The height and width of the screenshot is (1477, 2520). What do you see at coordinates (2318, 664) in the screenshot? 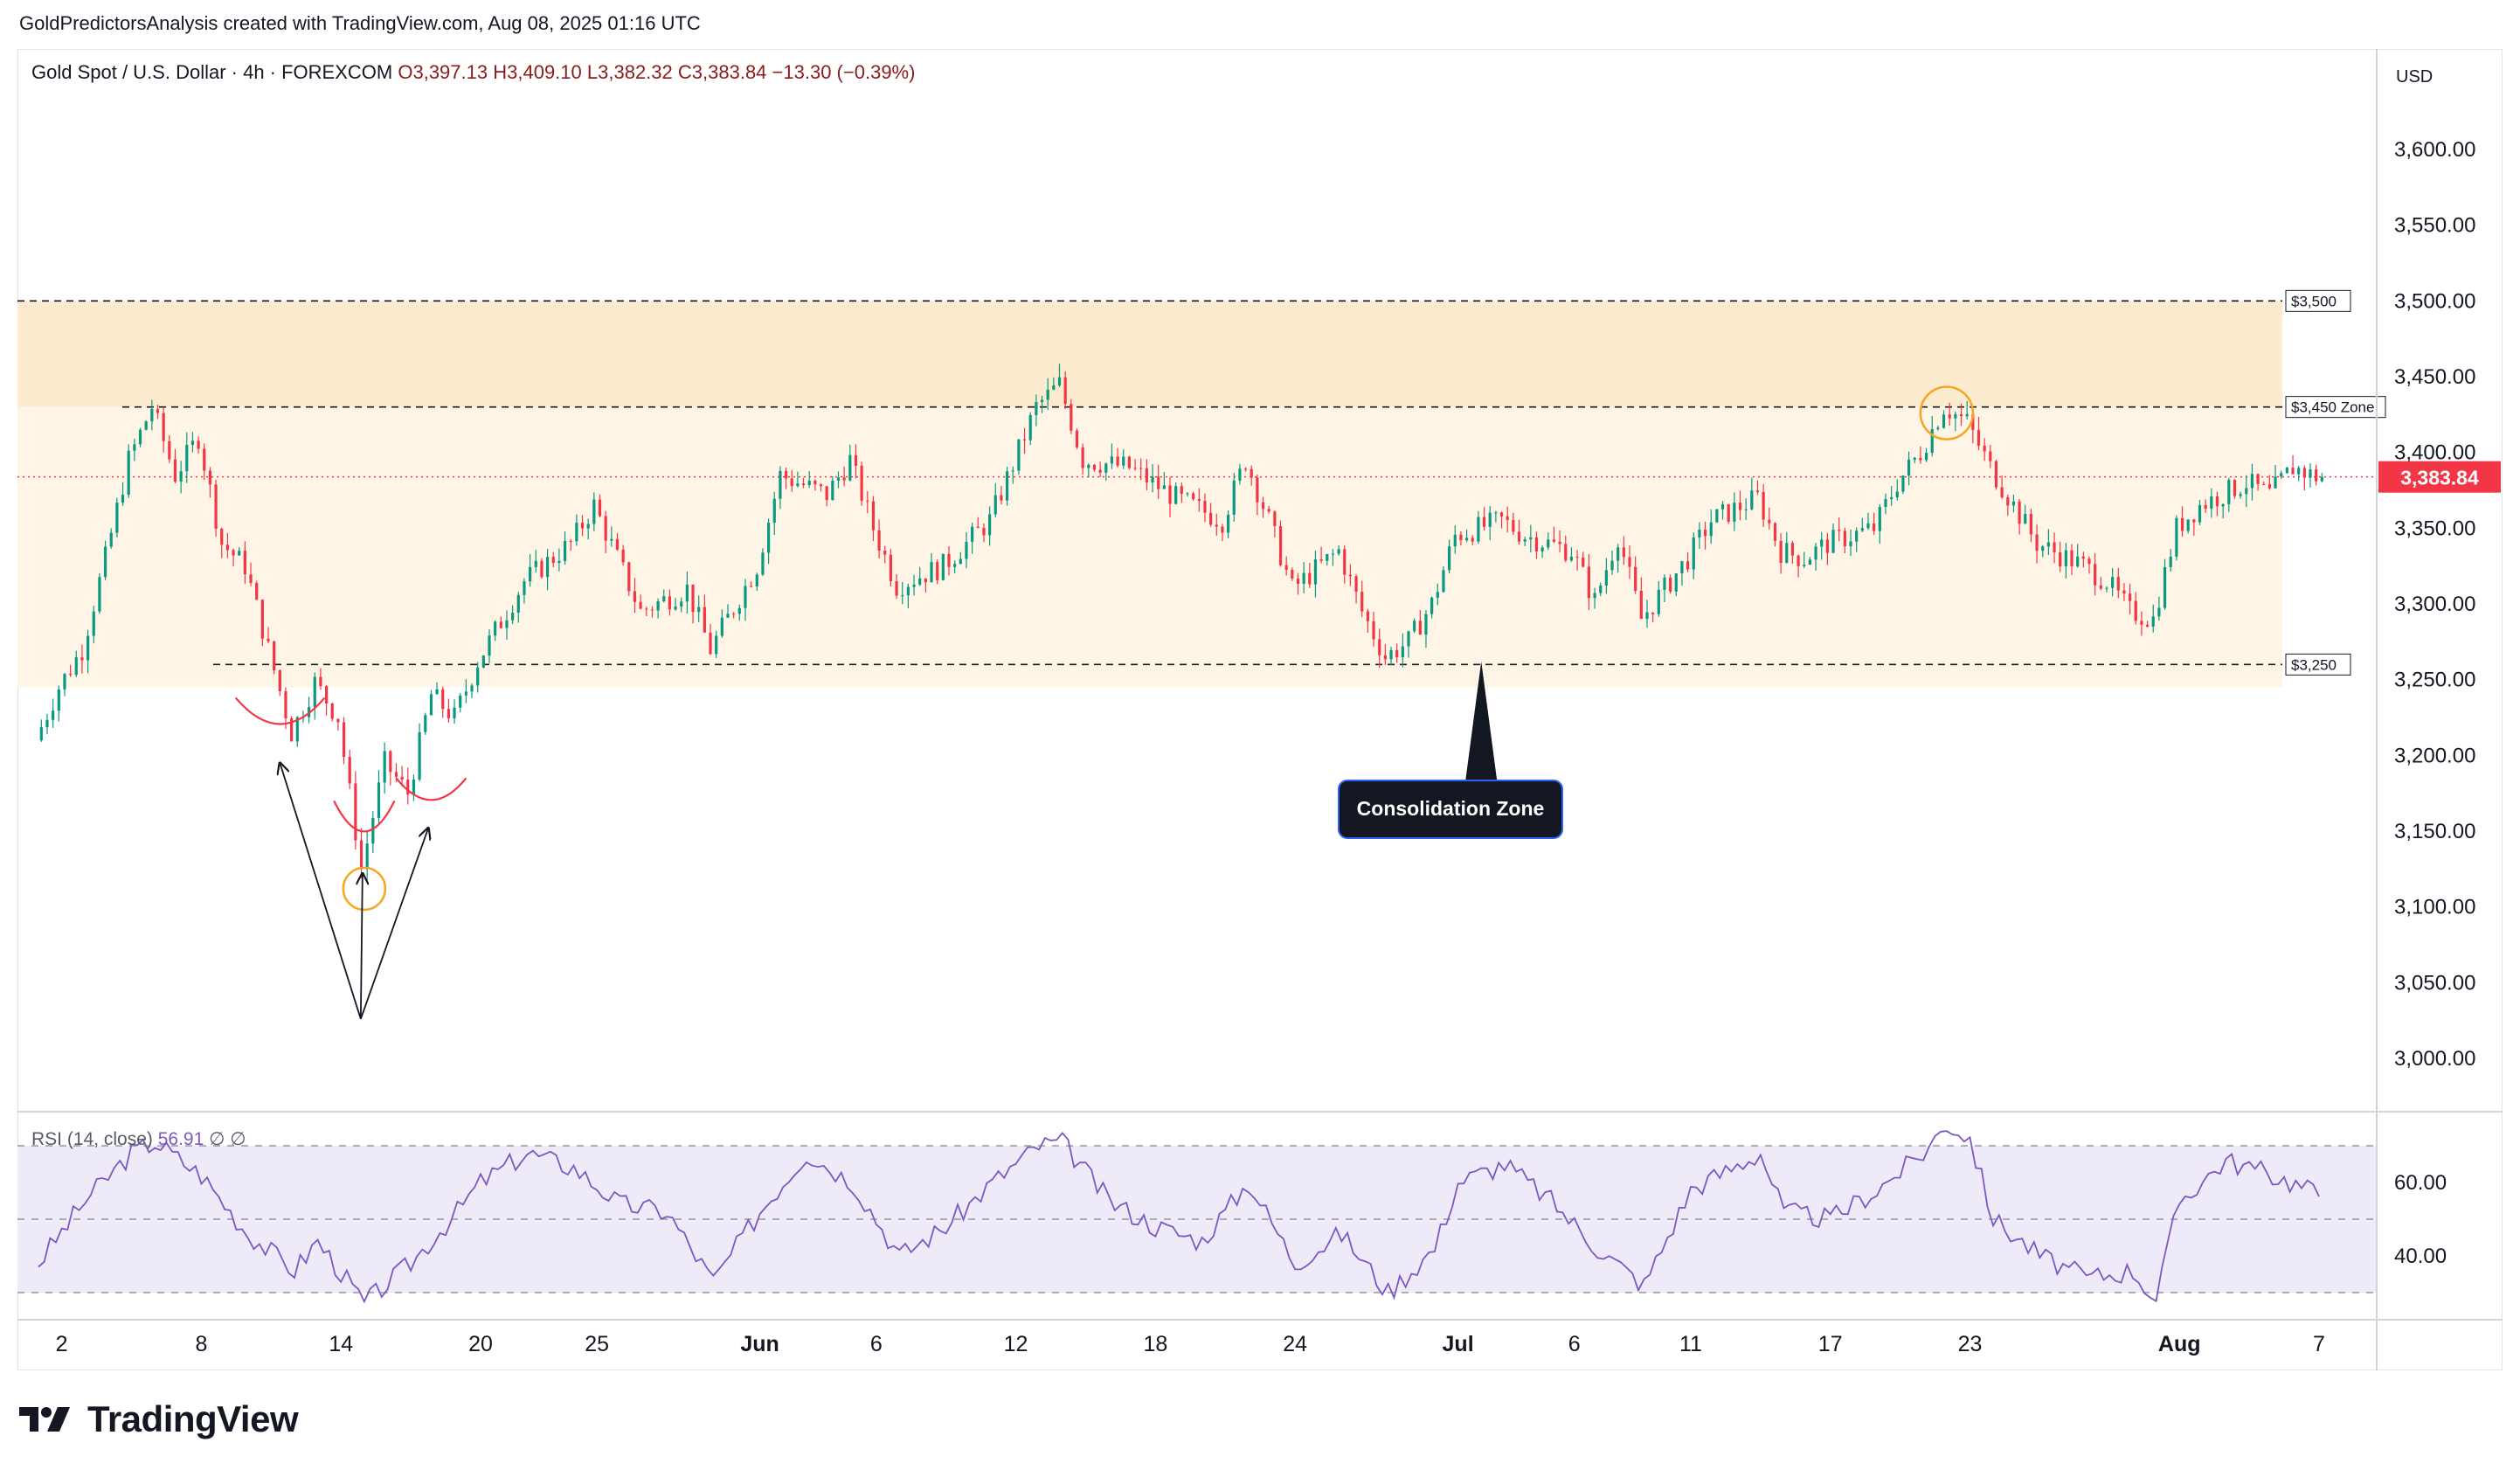
I see `level-label-box` at bounding box center [2318, 664].